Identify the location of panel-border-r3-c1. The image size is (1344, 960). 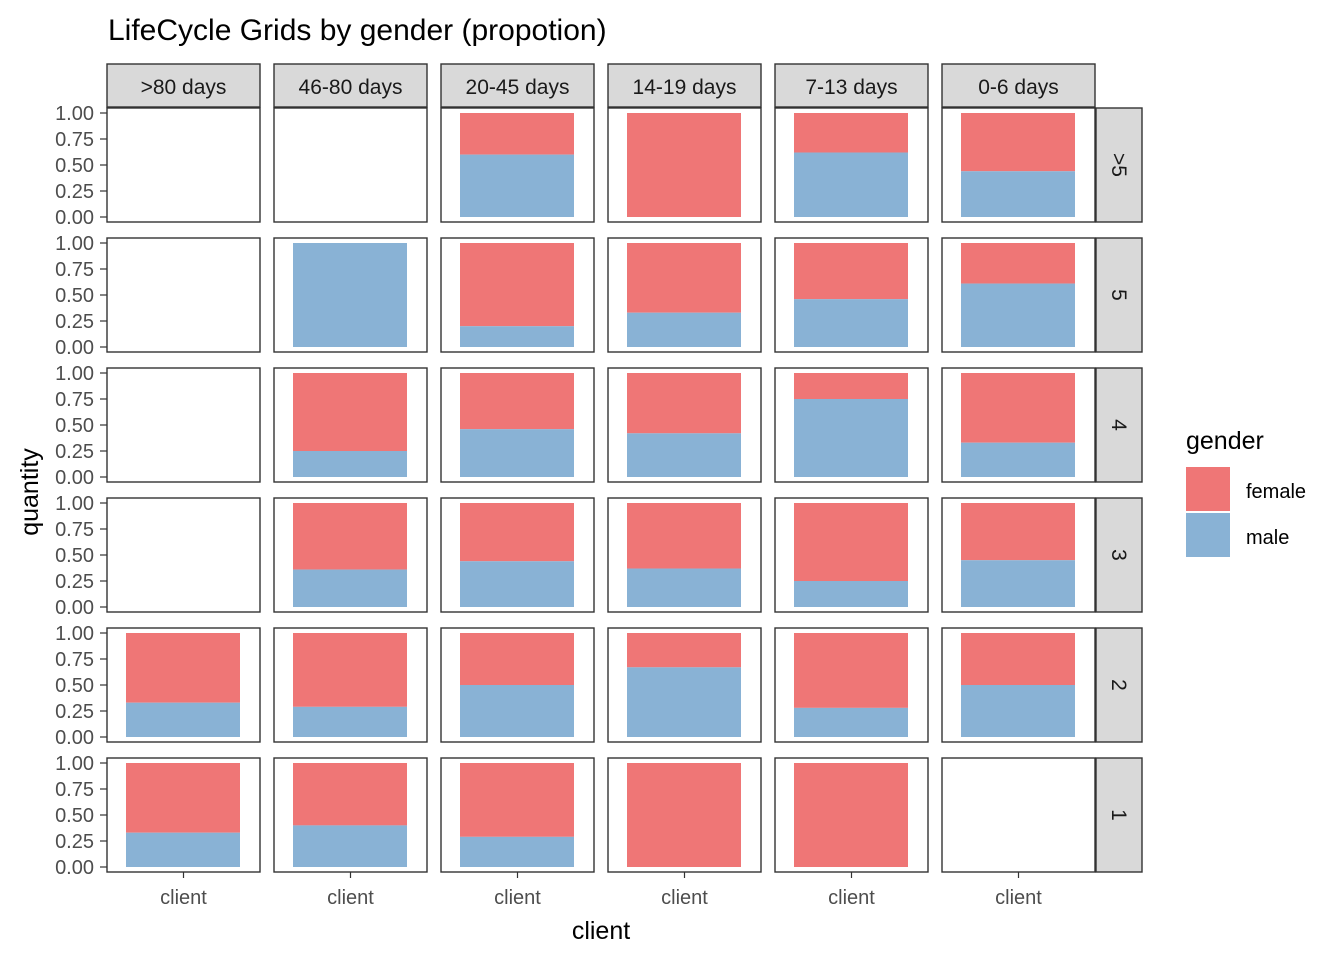
(350, 555).